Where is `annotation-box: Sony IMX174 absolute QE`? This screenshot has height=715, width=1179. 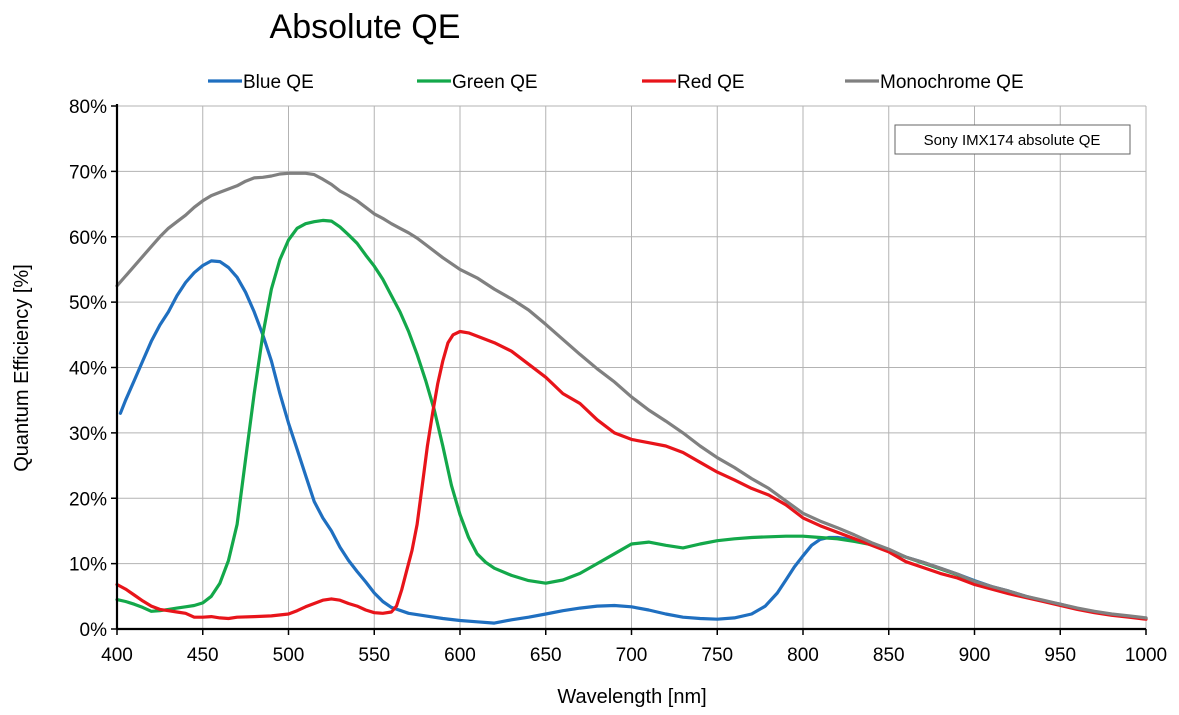
annotation-box: Sony IMX174 absolute QE is located at coordinates (1012, 139).